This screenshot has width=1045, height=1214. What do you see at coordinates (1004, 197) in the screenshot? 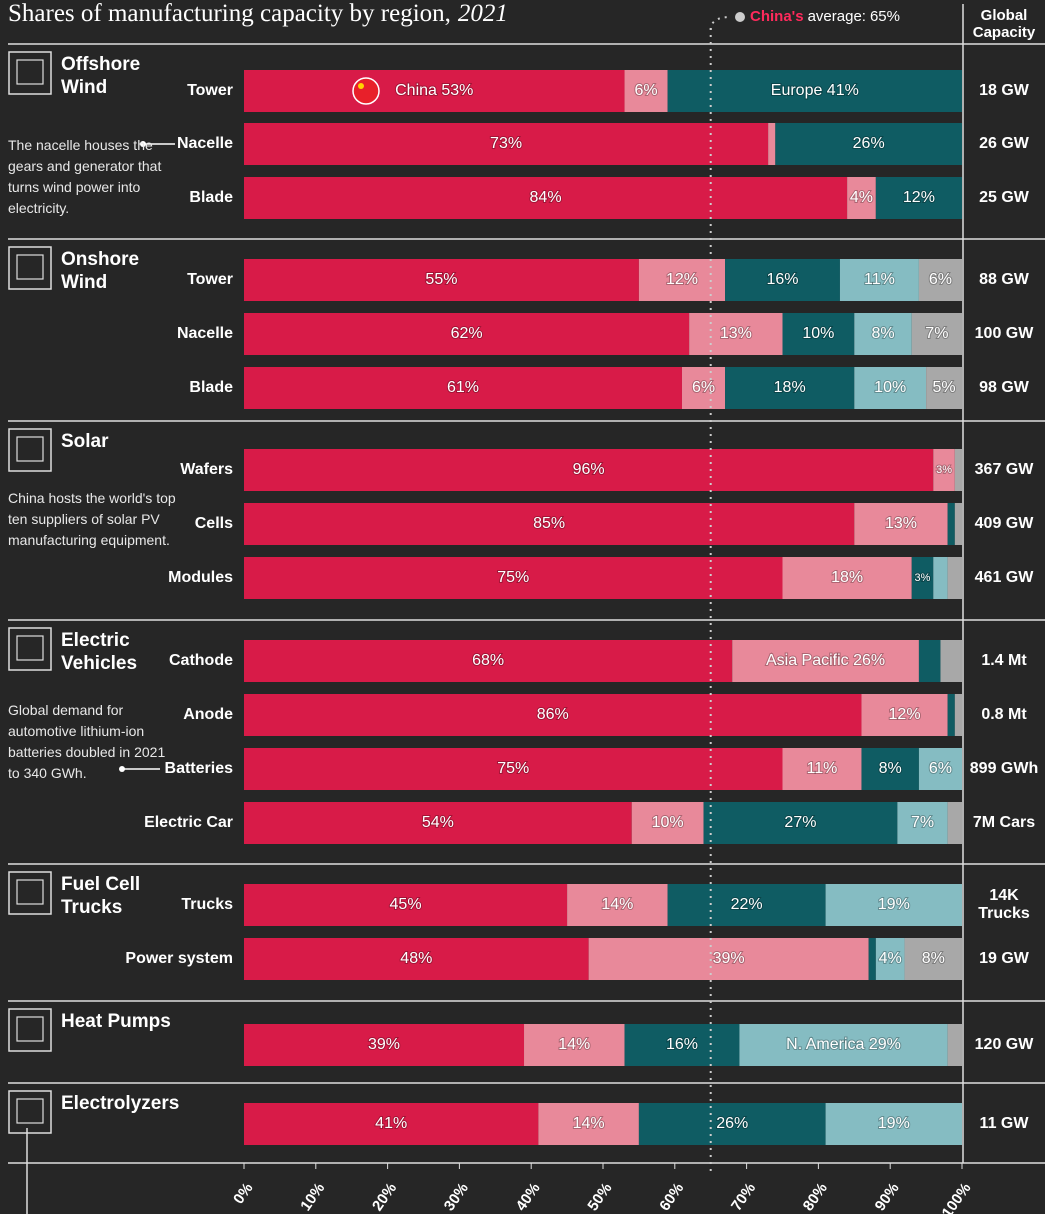
I see `capacity-label: 25 GW` at bounding box center [1004, 197].